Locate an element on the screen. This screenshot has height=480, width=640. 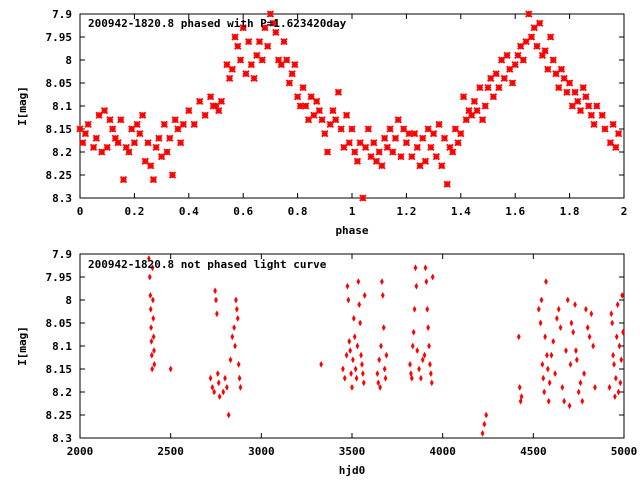
x-axis-label: hjd0 is located at coordinates (352, 470).